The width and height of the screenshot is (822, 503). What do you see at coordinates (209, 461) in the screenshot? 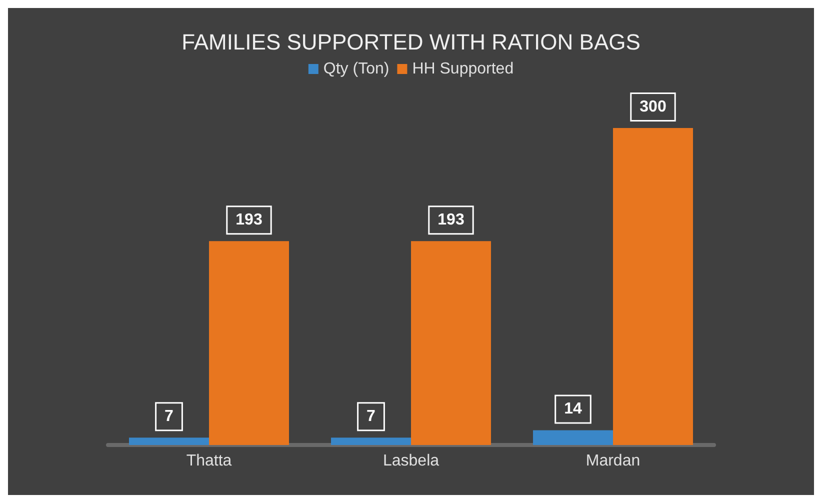
I see `x-tick-label: Thatta` at bounding box center [209, 461].